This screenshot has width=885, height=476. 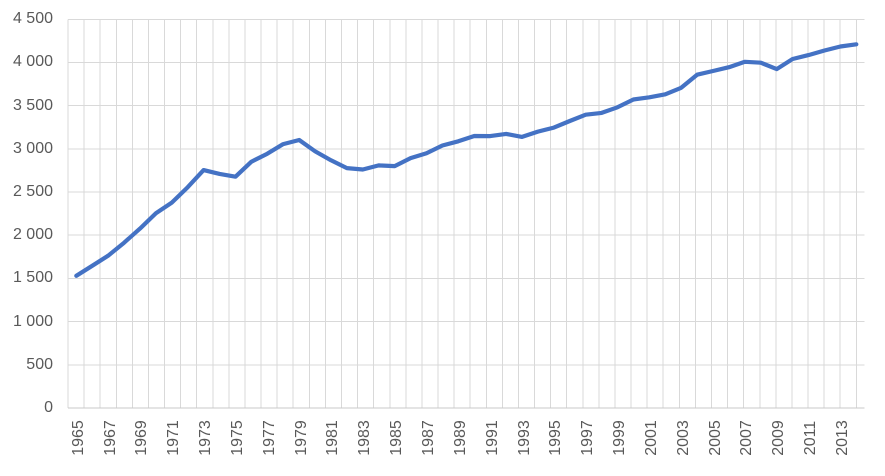 I want to click on x-axis-tick-label: 1989, so click(x=460, y=438).